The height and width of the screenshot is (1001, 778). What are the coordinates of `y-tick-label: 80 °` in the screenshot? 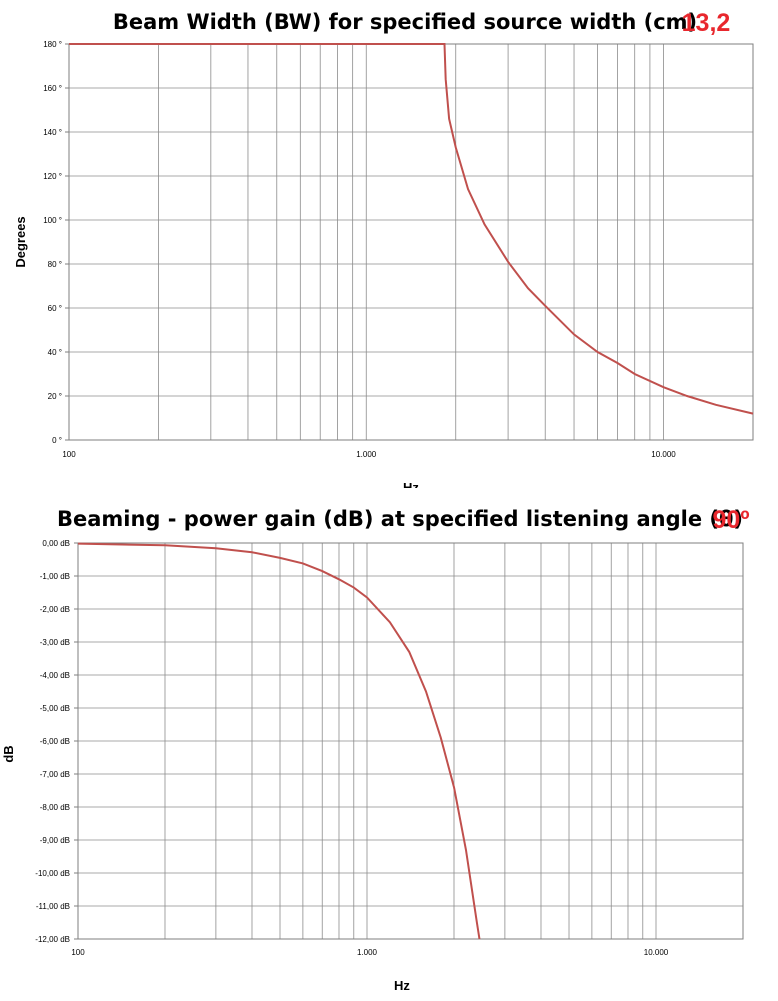 It's located at (55, 264).